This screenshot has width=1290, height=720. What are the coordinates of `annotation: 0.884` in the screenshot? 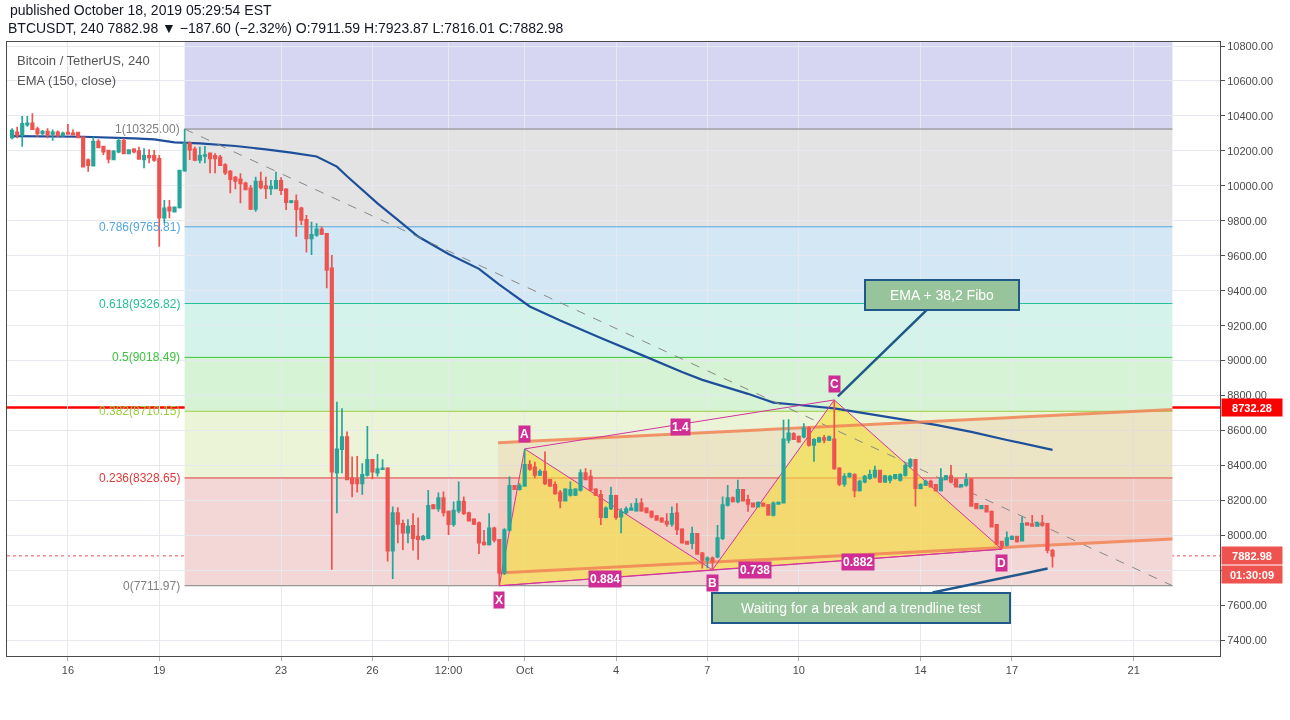 It's located at (605, 579).